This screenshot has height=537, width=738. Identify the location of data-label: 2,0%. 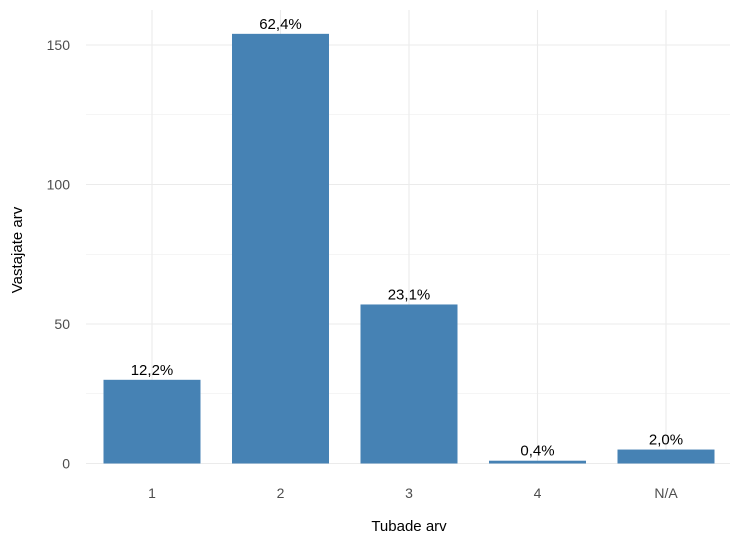
(666, 440).